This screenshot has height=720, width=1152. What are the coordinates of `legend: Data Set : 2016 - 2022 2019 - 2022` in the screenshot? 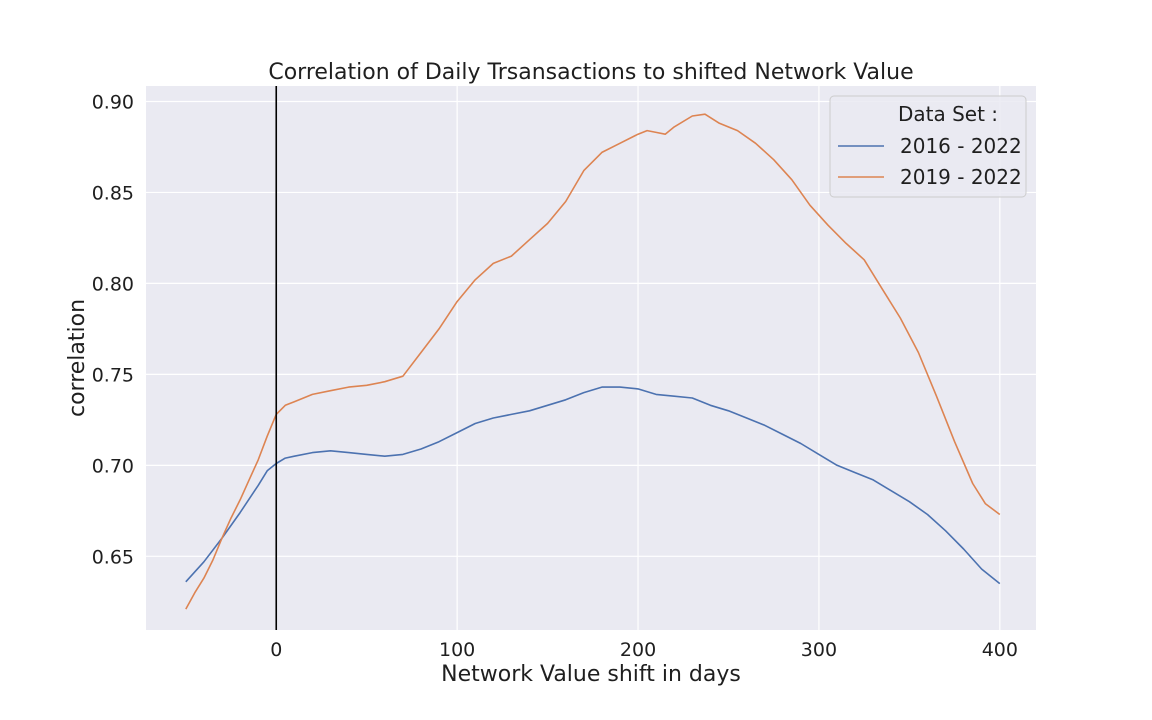 It's located at (928, 146).